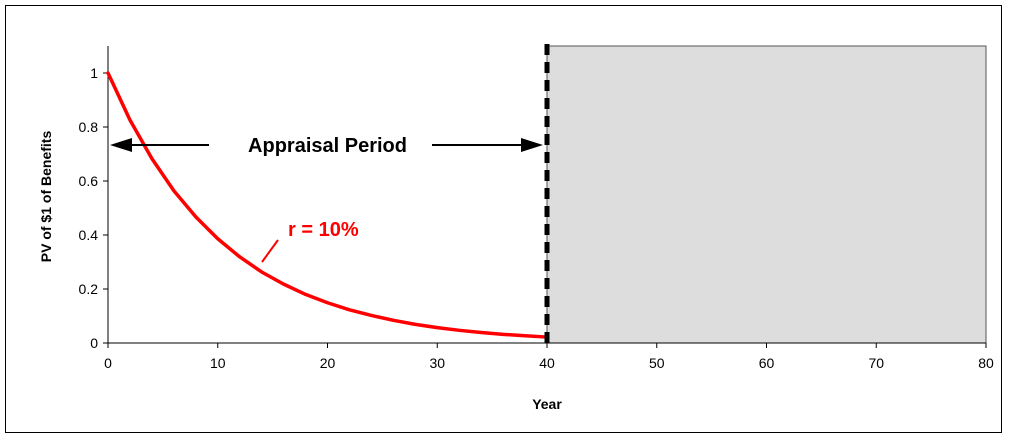  I want to click on x-tick-label-4: 40, so click(547, 363).